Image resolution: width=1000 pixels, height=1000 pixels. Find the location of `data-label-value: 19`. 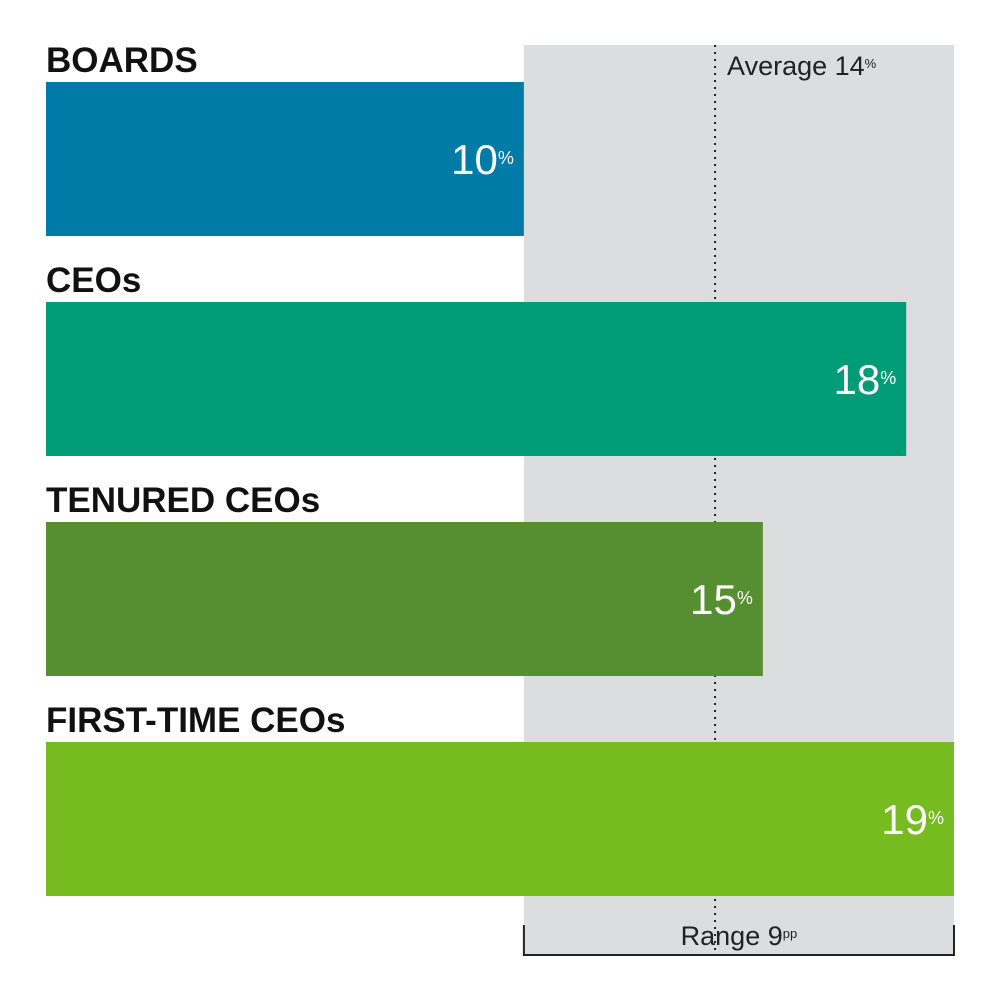

data-label-value: 19 is located at coordinates (904, 819).